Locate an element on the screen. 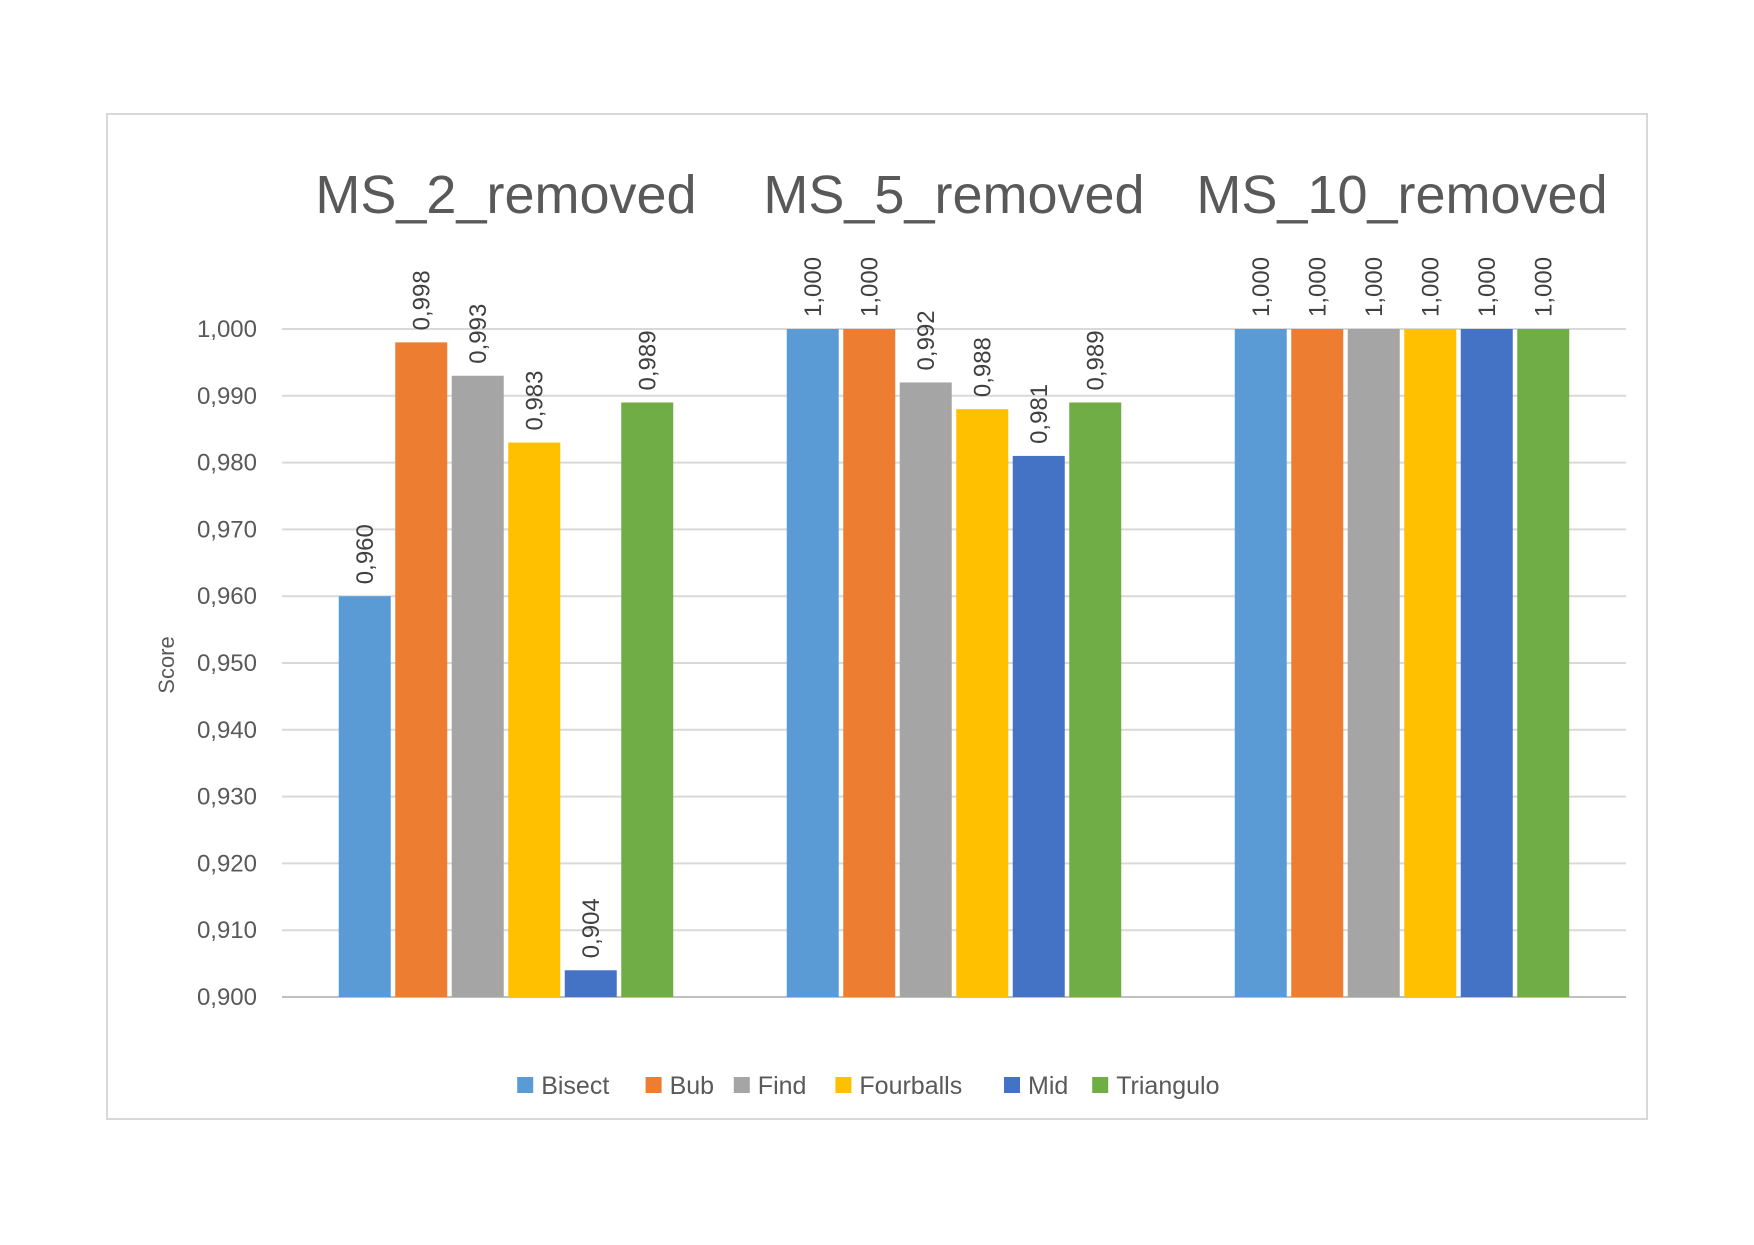  legend-swatch-bisect is located at coordinates (525, 1085).